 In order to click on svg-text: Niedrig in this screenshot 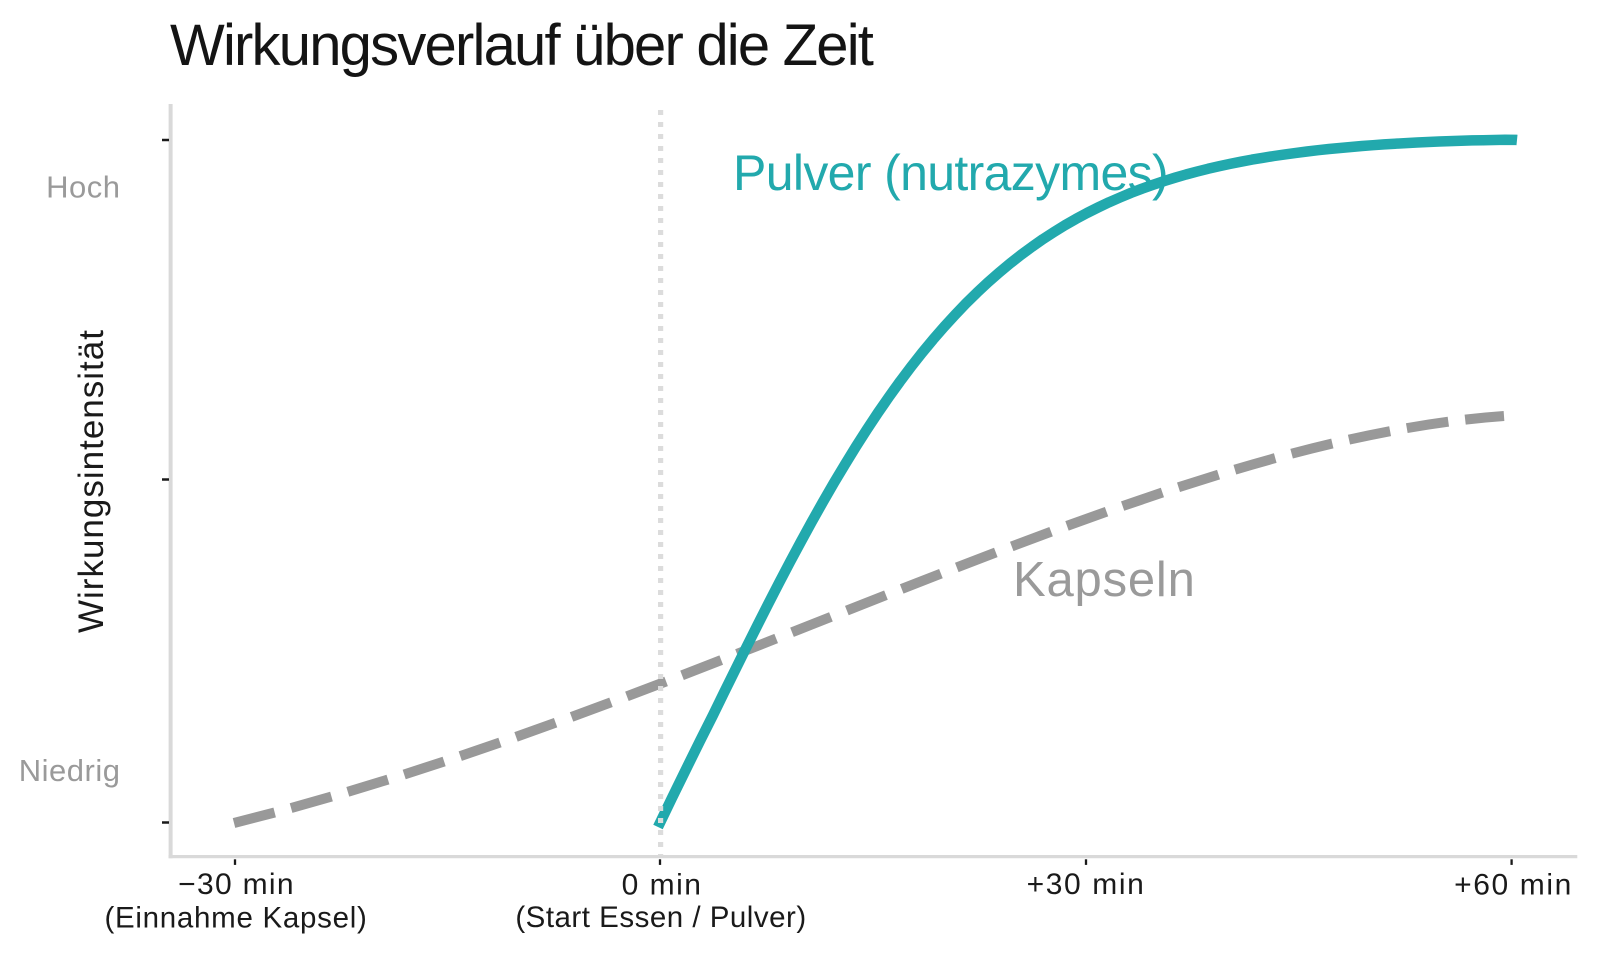, I will do `click(70, 770)`.